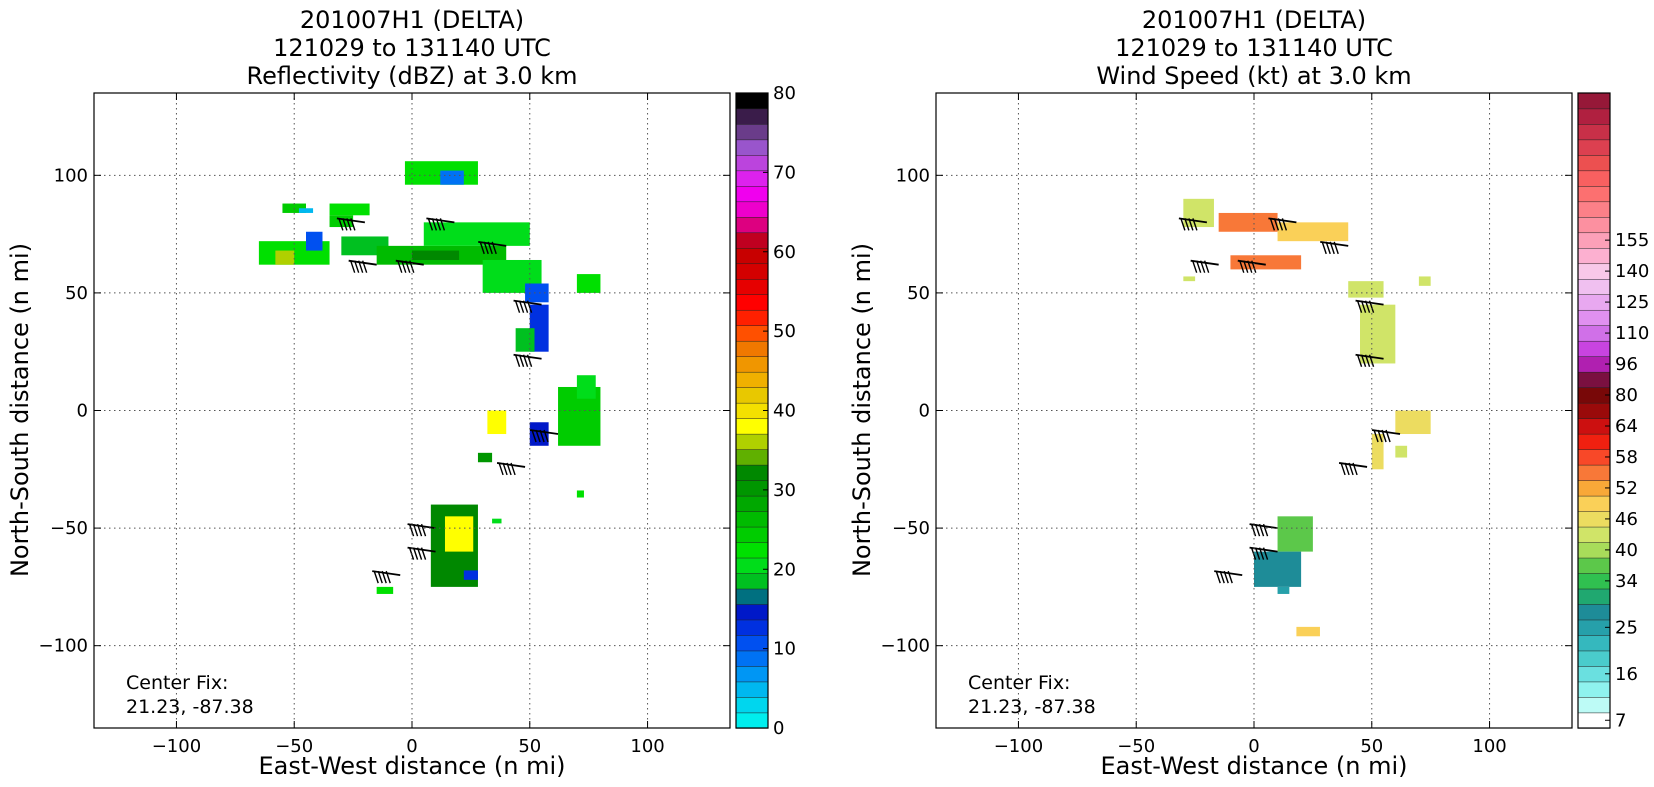  I want to click on wind-speed-colorbar: 7 16 25 34 40 46 52 58 64 80 96 110 125 140 155, so click(1613, 411).